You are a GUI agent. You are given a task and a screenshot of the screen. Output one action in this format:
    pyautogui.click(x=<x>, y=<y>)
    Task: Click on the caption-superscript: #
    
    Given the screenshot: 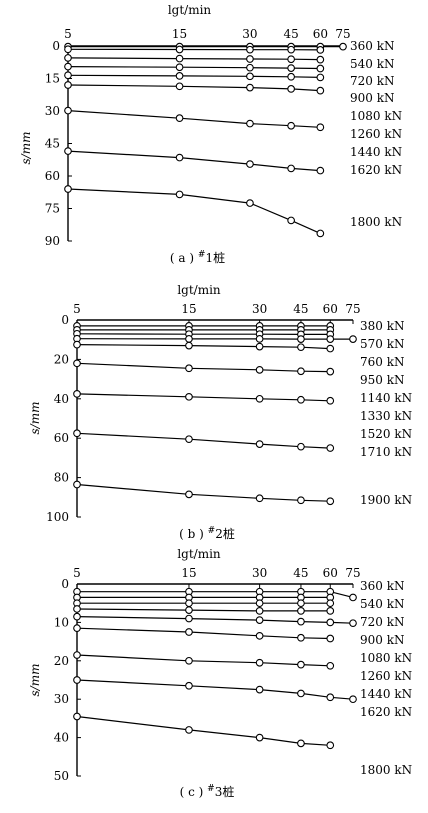 What is the action you would take?
    pyautogui.click(x=211, y=789)
    